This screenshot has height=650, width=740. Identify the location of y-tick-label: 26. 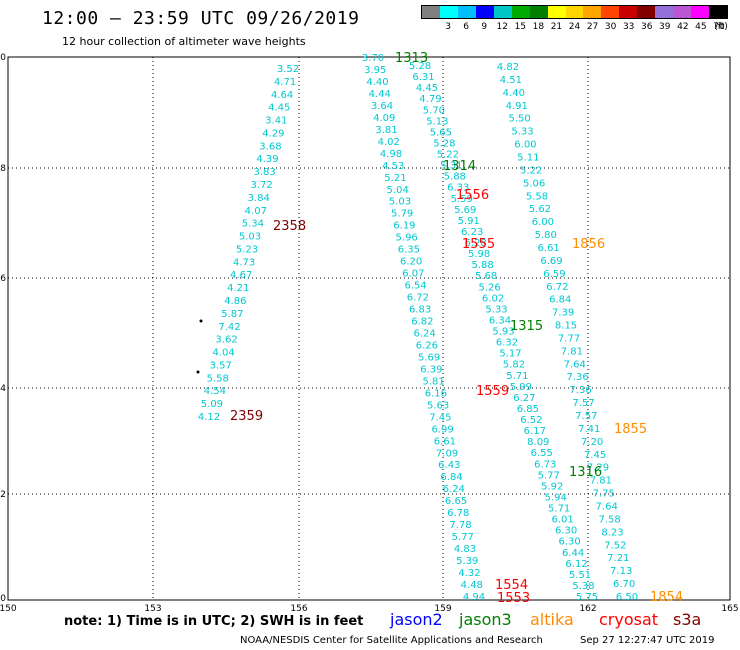
(3, 279).